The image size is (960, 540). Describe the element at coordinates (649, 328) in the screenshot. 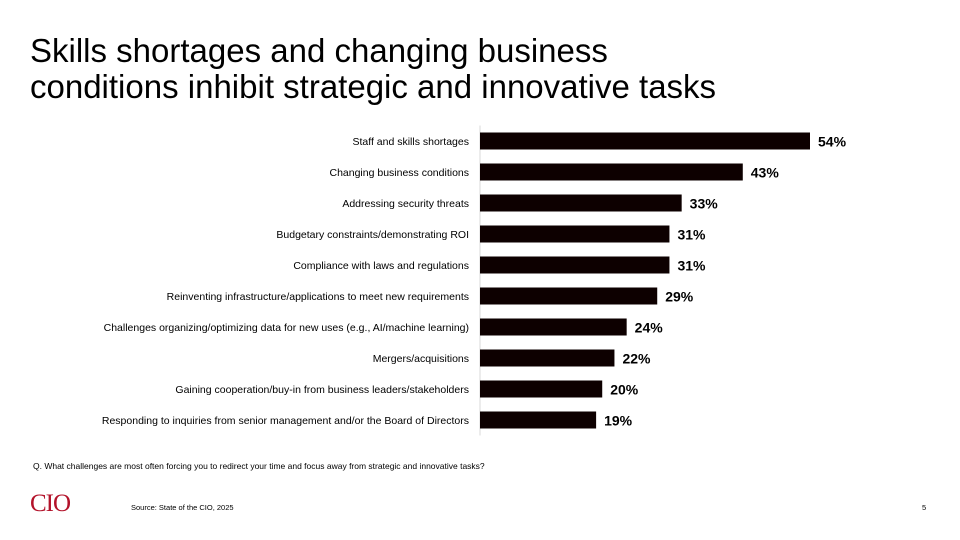

I see `data-label: 24%` at that location.